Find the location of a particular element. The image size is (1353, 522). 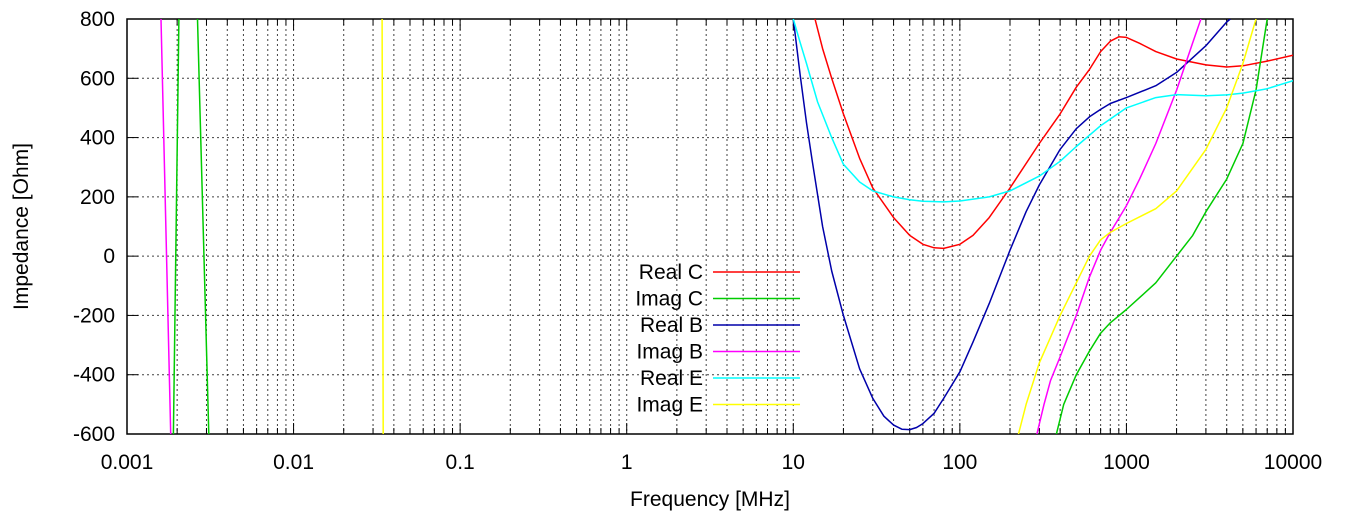

x-tick-label: 10 is located at coordinates (793, 462).